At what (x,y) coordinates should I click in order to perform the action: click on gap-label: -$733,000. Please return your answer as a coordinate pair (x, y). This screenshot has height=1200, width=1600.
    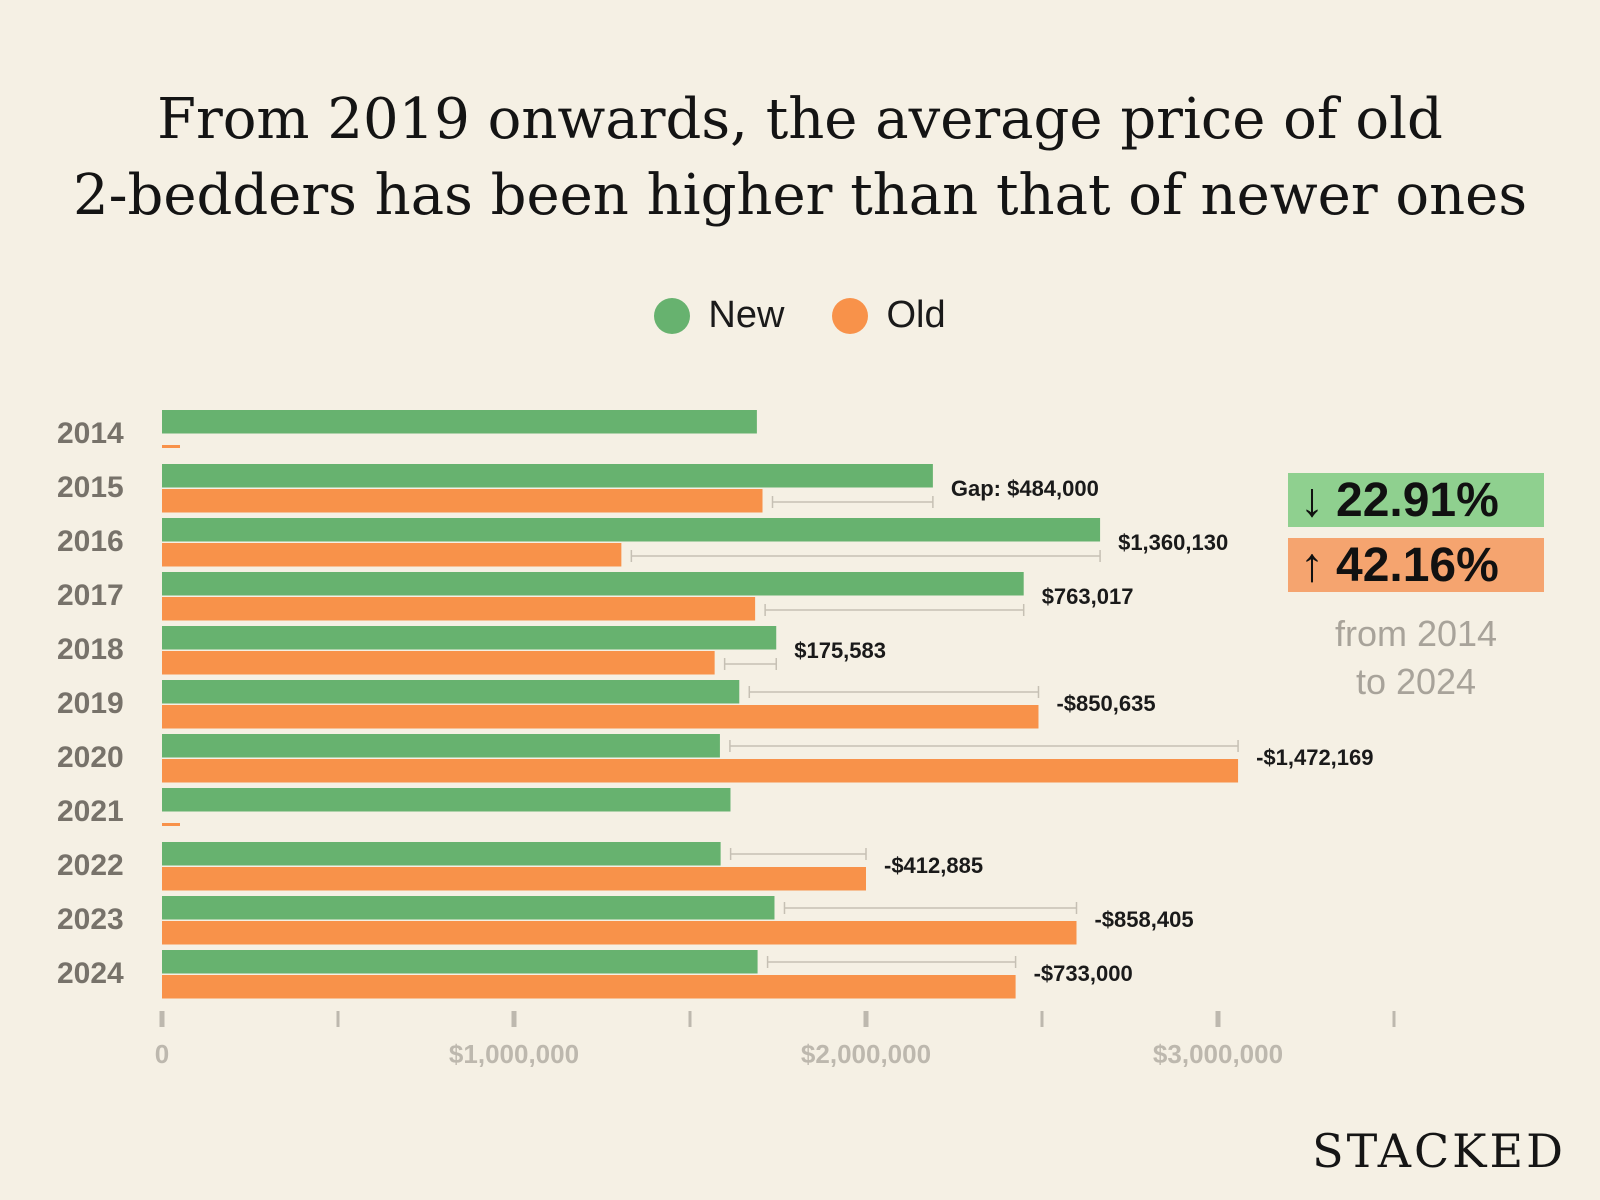
    Looking at the image, I should click on (1083, 973).